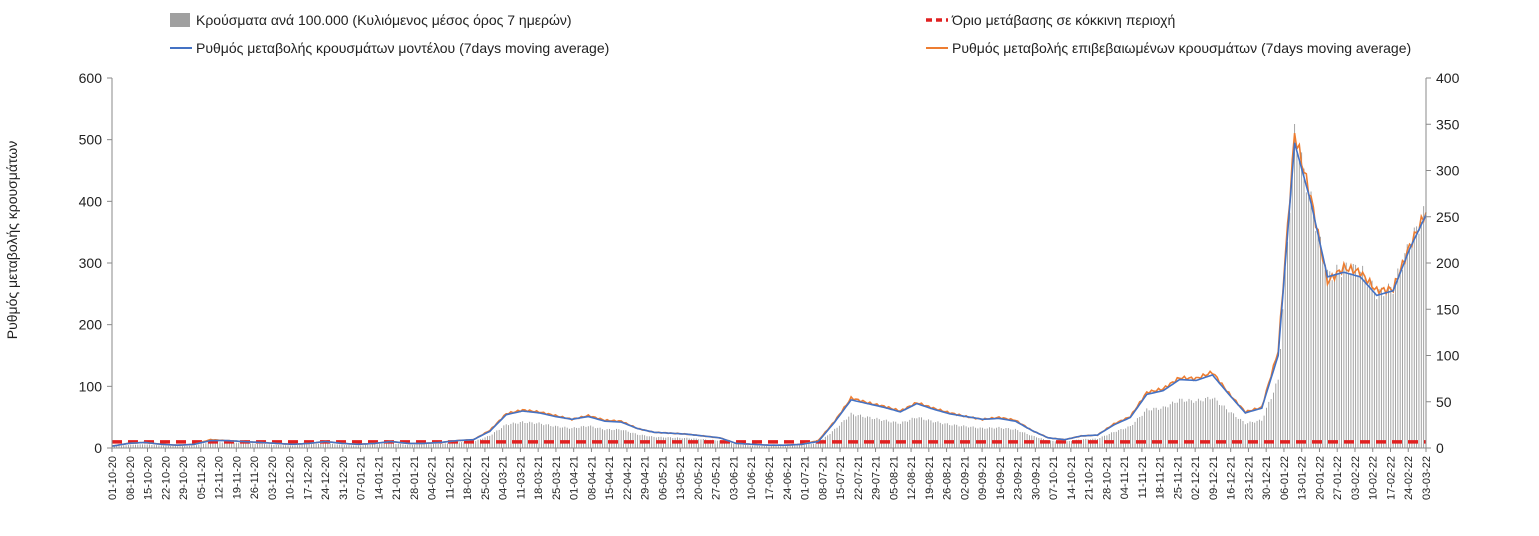 The height and width of the screenshot is (536, 1539). I want to click on x-tick-label: 25-11-21, so click(1178, 477).